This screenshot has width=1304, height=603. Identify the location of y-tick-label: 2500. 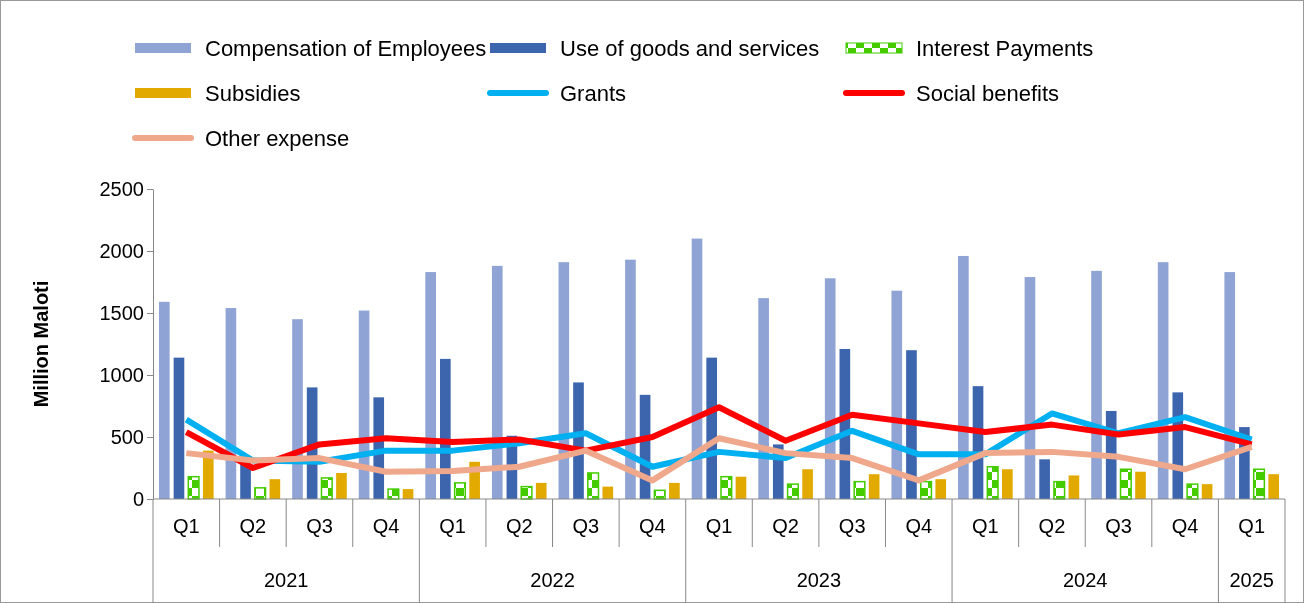
(121, 188).